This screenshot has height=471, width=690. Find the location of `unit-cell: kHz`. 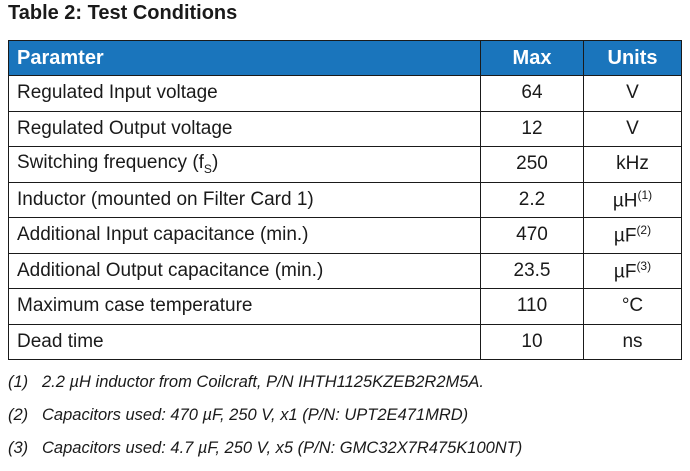

unit-cell: kHz is located at coordinates (632, 164).